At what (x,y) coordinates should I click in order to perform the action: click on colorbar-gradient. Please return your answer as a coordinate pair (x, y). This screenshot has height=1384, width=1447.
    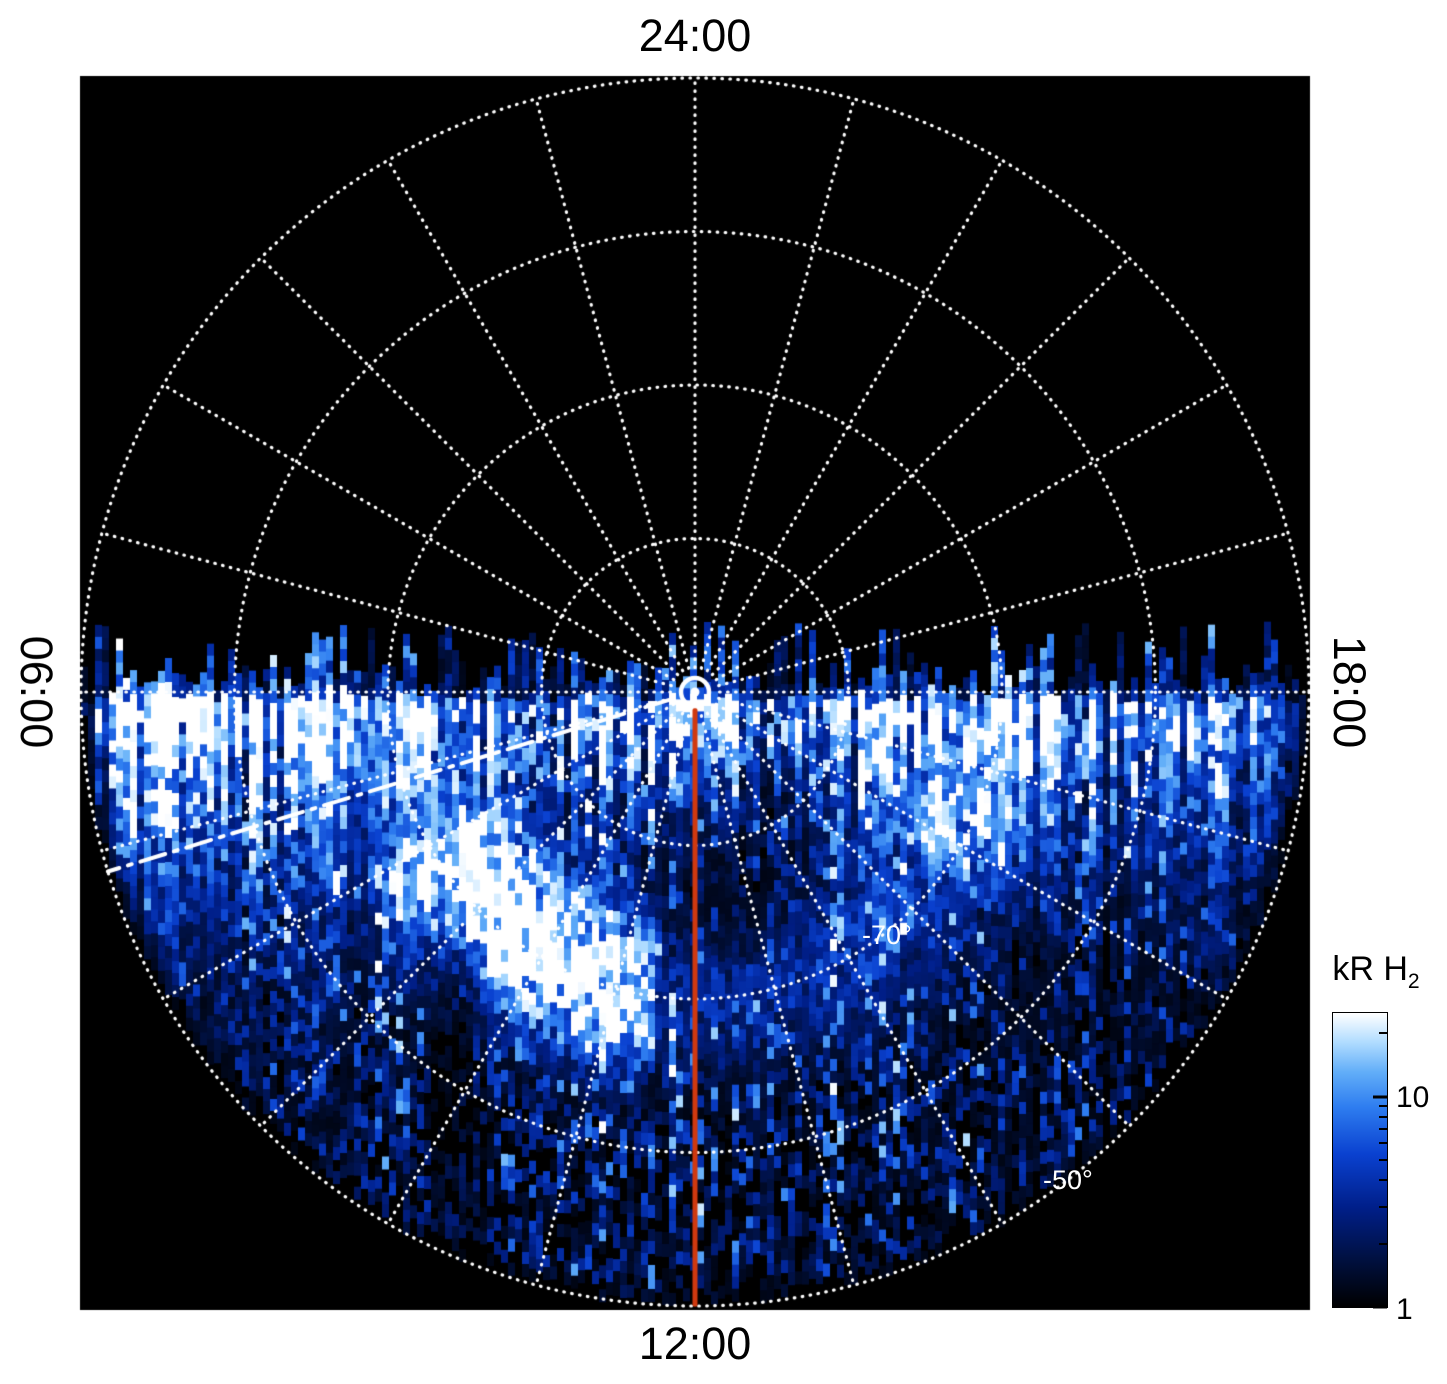
    Looking at the image, I should click on (1360, 1160).